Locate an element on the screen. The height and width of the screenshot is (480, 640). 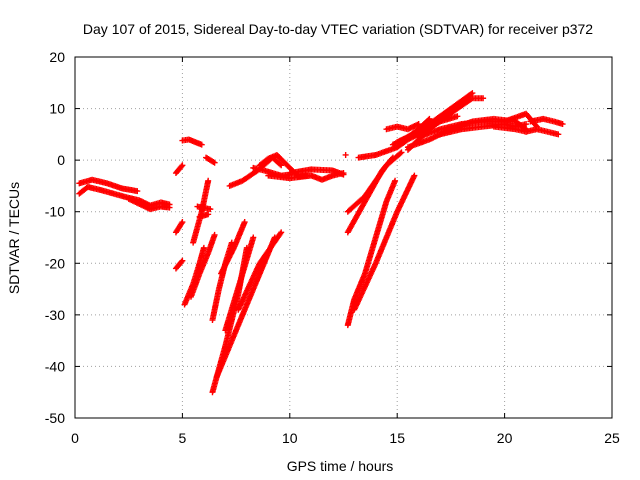
y-tick-label: -10 is located at coordinates (55, 212).